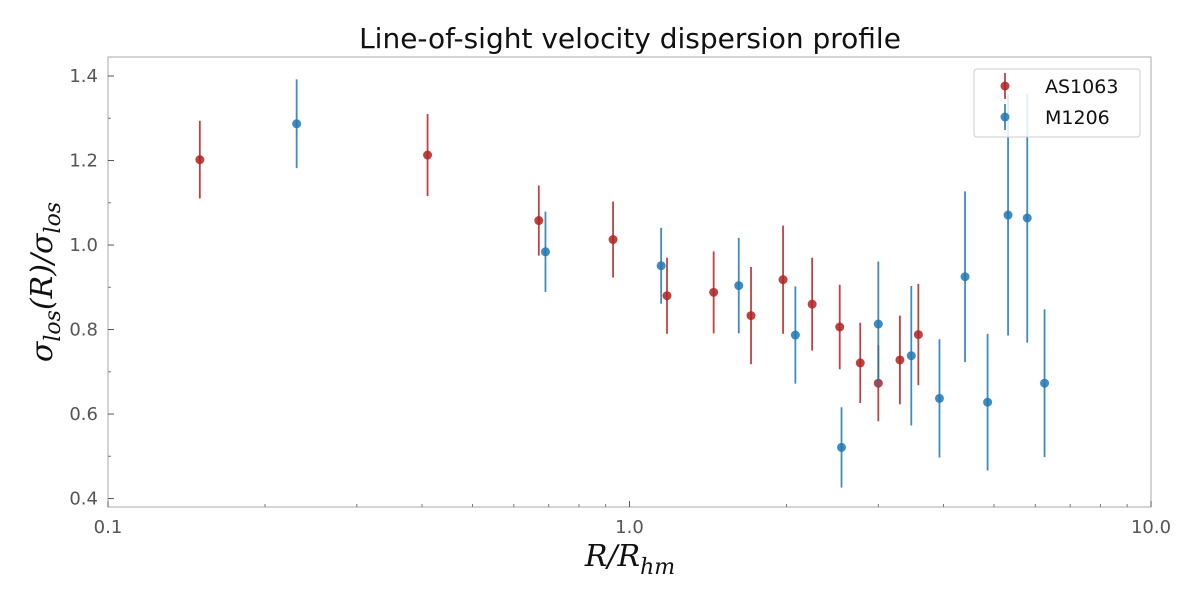 The height and width of the screenshot is (600, 1200). Describe the element at coordinates (1077, 118) in the screenshot. I see `legend-m1206-label: M1206` at that location.